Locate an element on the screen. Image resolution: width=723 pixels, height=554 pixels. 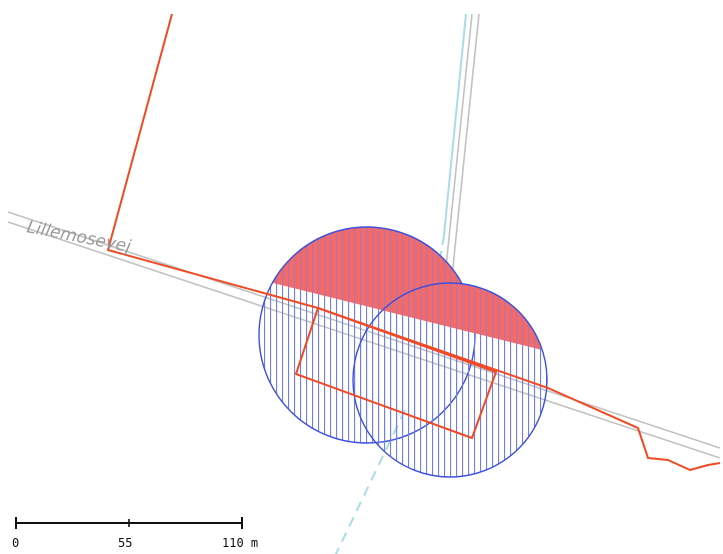
scale-label-mid: 55 is located at coordinates (125, 543).